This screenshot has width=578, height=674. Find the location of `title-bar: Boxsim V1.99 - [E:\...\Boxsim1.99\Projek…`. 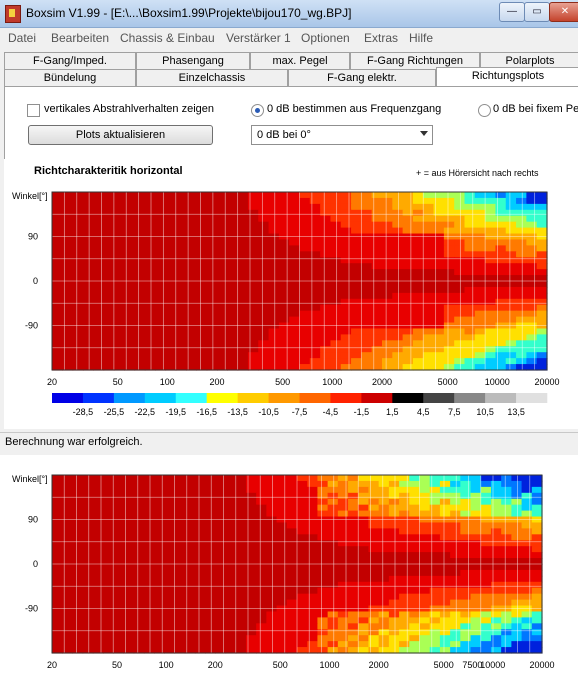

title-bar: Boxsim V1.99 - [E:\...\Boxsim1.99\Projek… is located at coordinates (289, 14).